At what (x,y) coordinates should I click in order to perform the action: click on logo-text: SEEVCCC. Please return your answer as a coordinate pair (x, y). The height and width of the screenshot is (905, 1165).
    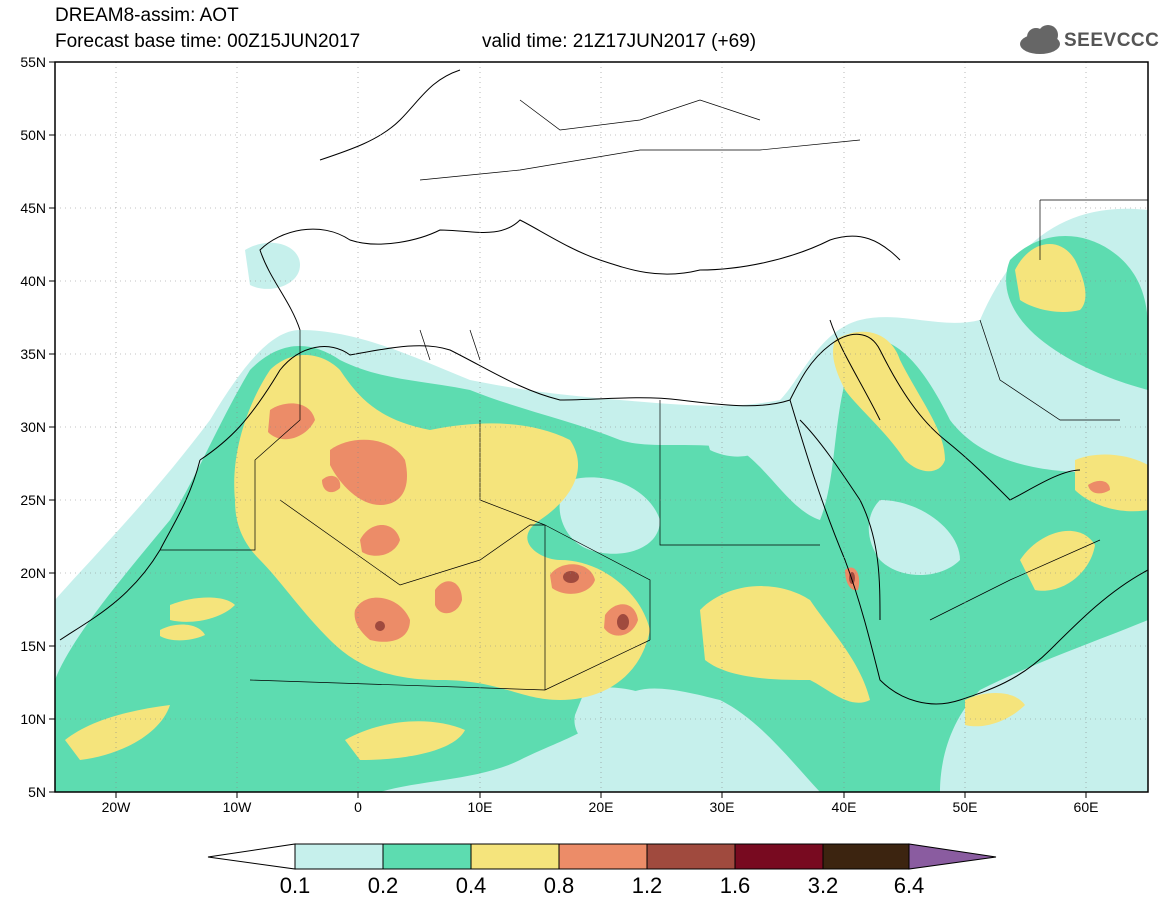
    Looking at the image, I should click on (1112, 40).